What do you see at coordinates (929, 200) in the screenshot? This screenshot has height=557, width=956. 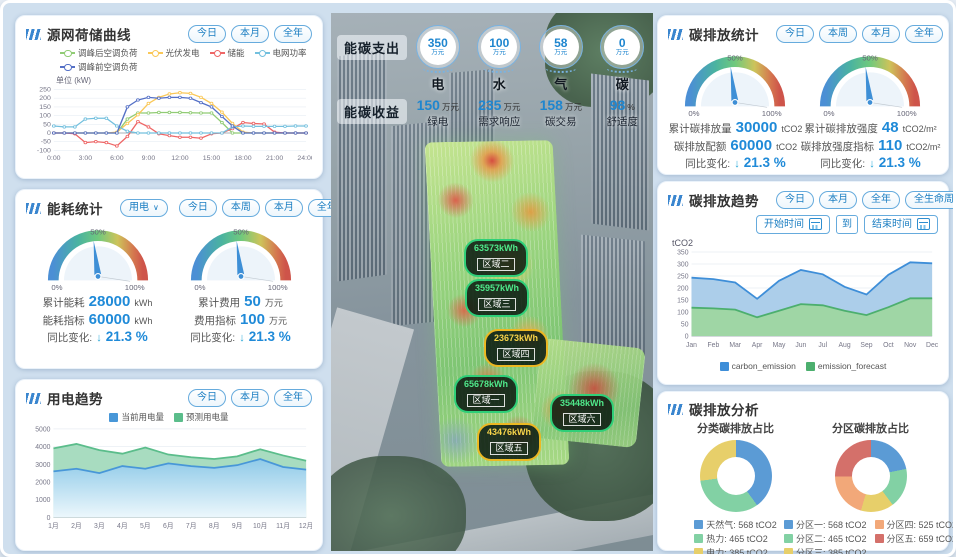 I see `filter-button-4: 全生命周期` at bounding box center [929, 200].